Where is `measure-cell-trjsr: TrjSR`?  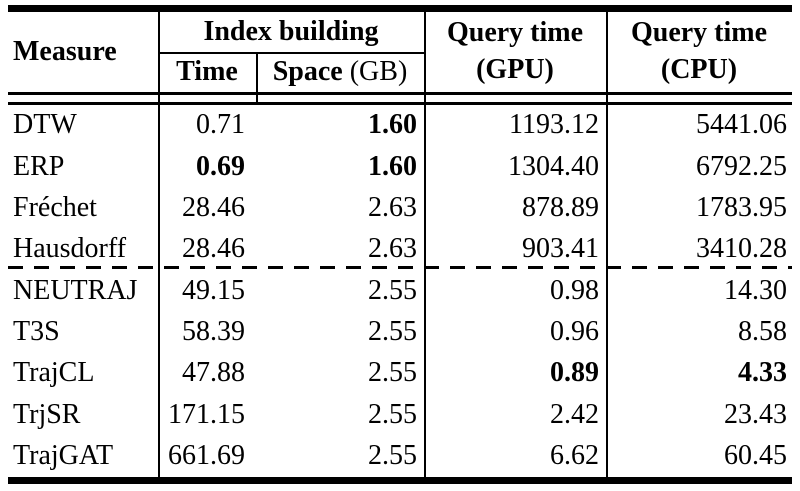
measure-cell-trjsr: TrjSR is located at coordinates (47, 414).